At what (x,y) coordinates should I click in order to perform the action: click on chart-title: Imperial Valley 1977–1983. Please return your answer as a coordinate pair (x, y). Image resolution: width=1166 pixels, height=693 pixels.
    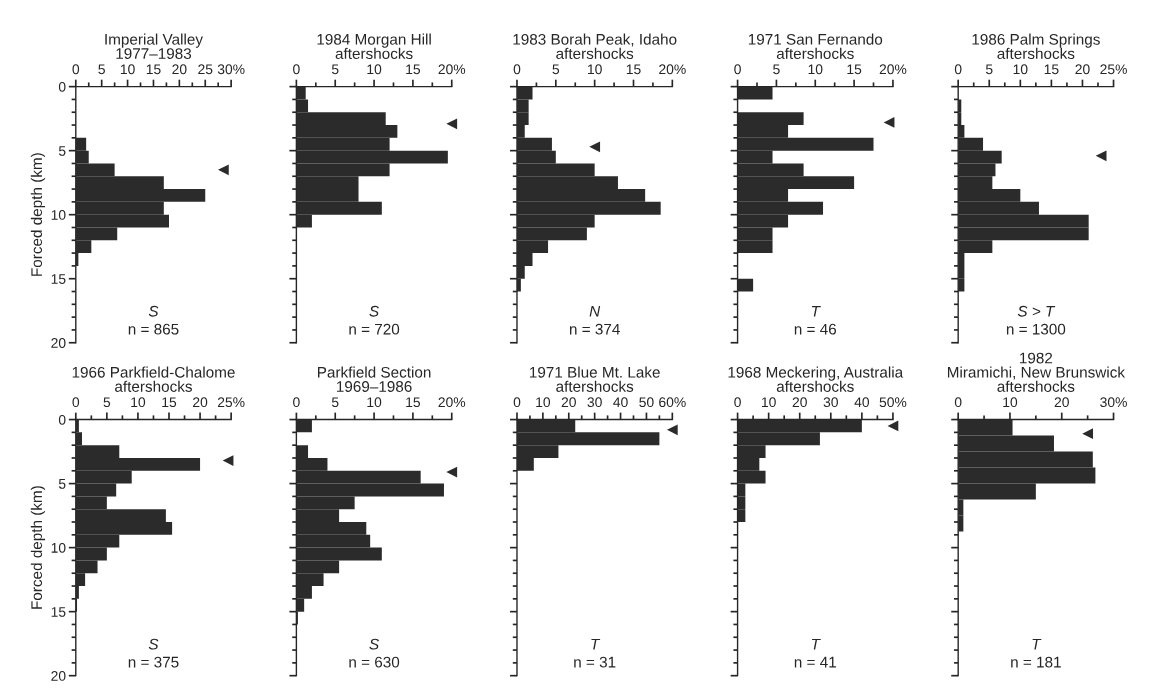
    Looking at the image, I should click on (154, 46).